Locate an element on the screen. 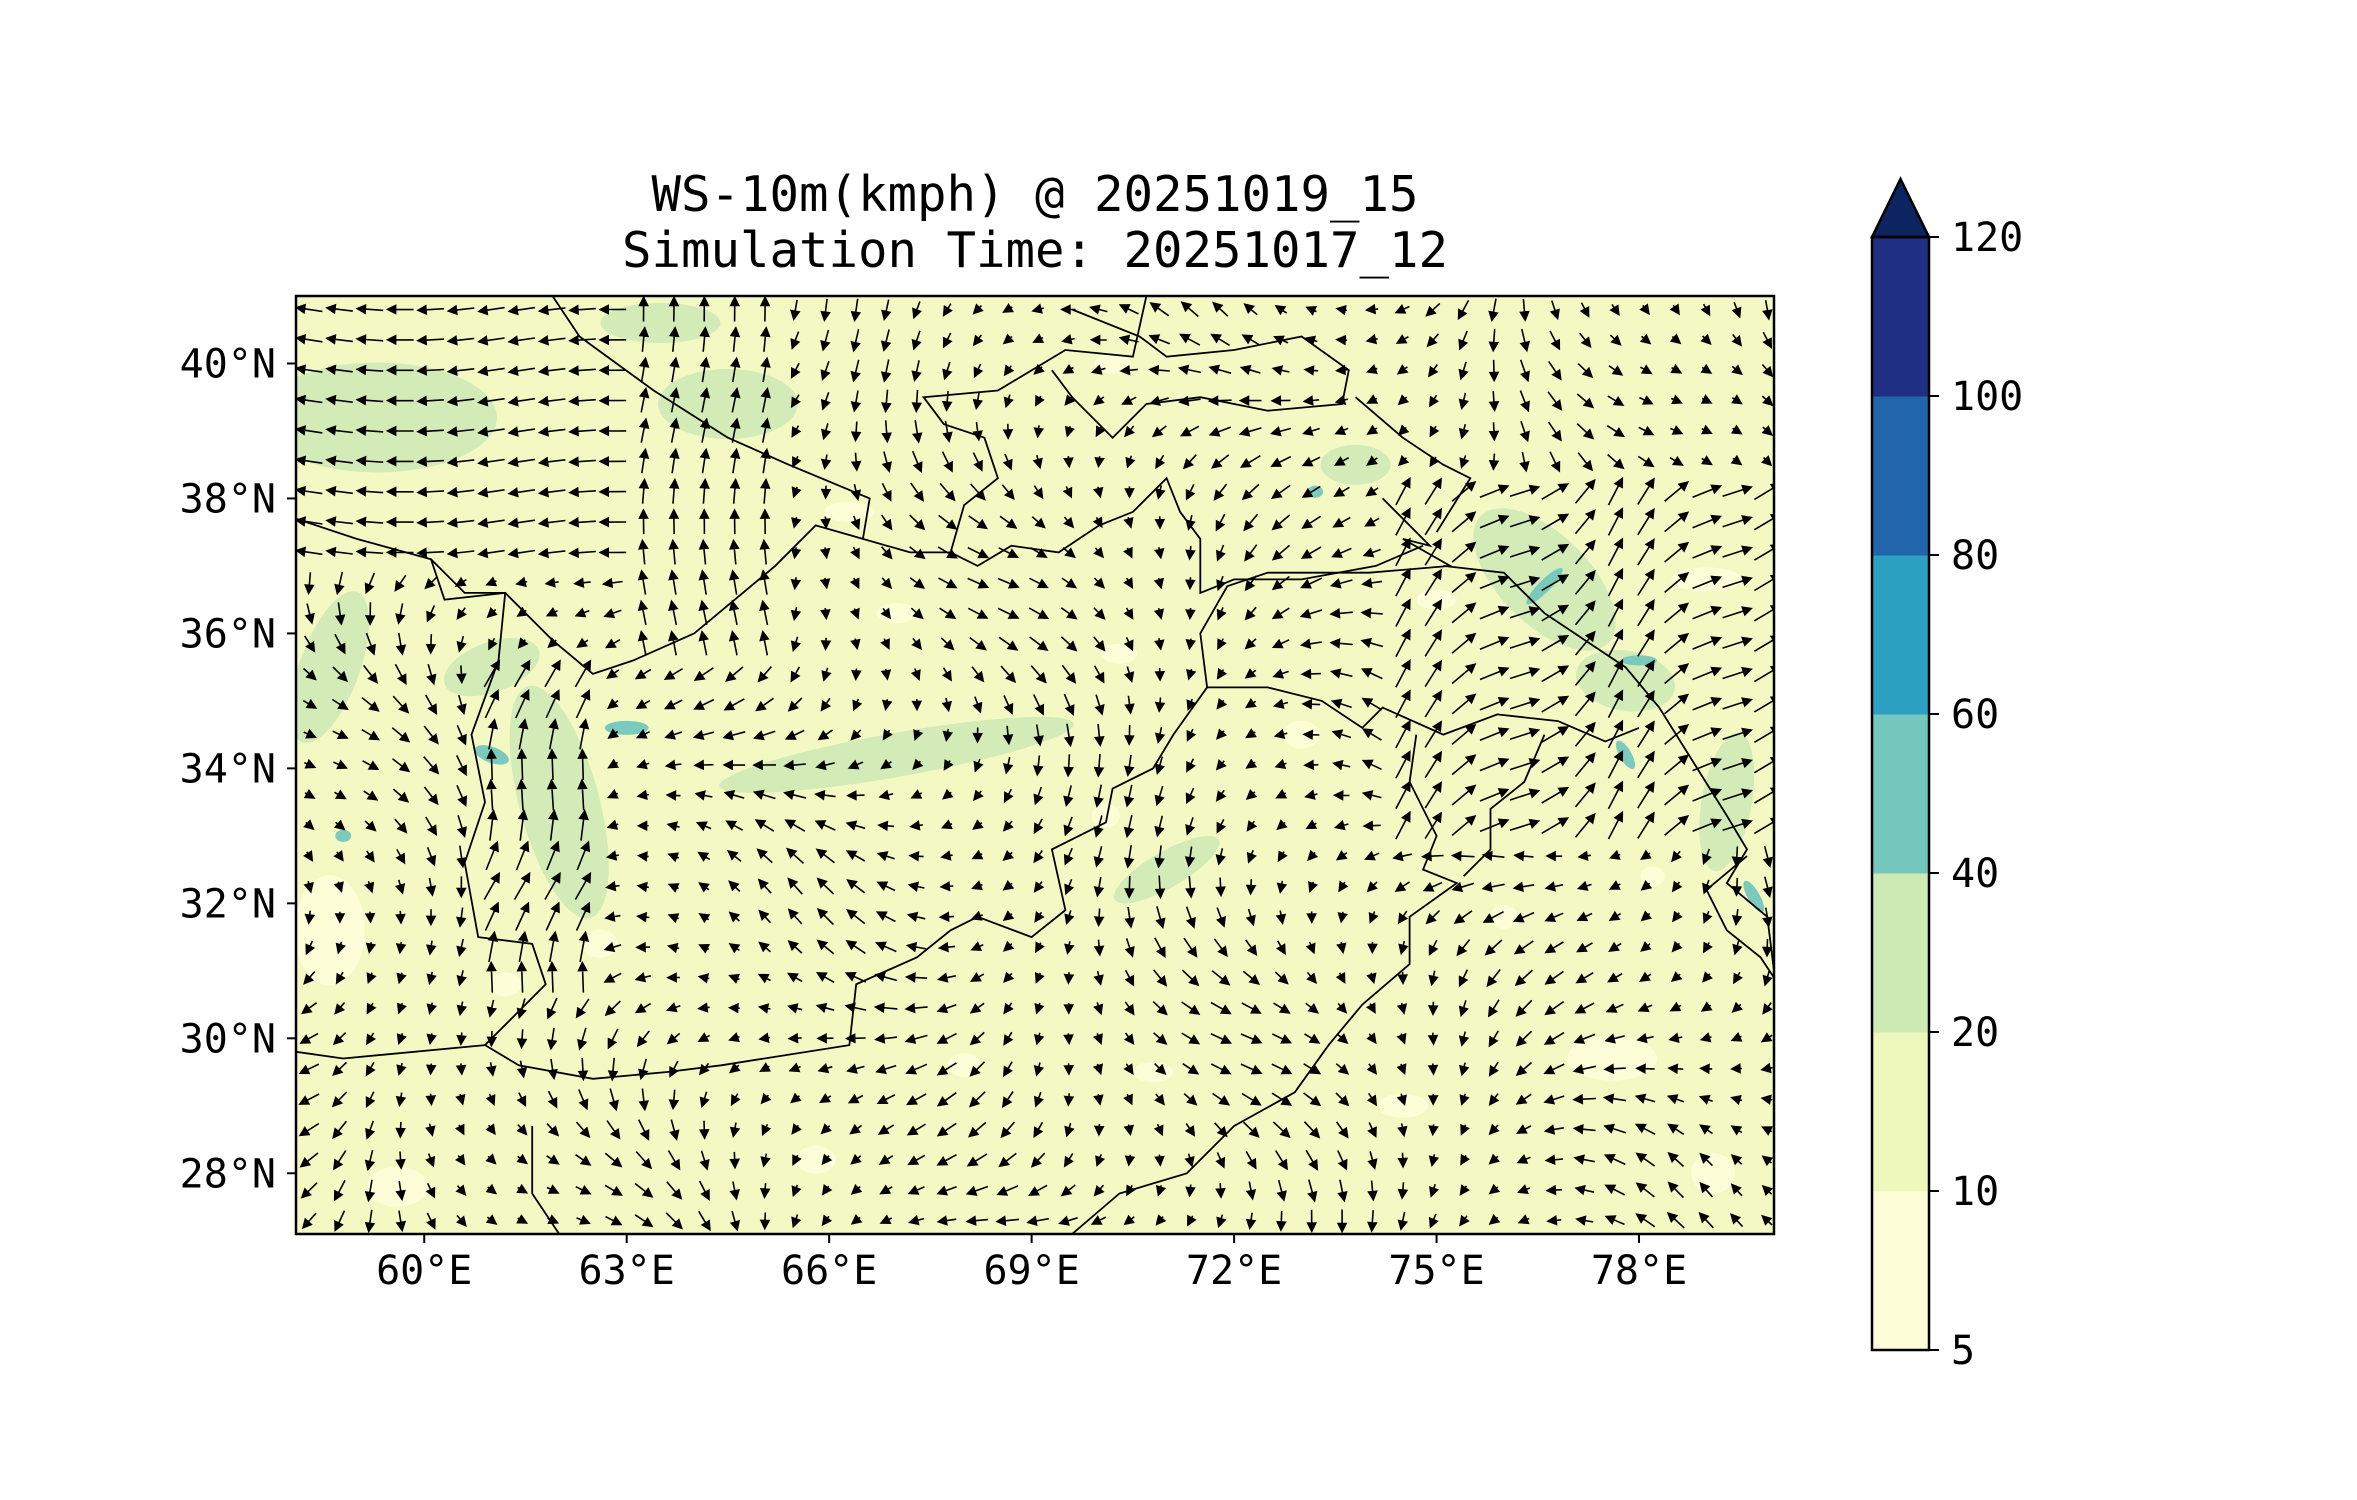  colorbar-extend-arrow is located at coordinates (1900, 207).